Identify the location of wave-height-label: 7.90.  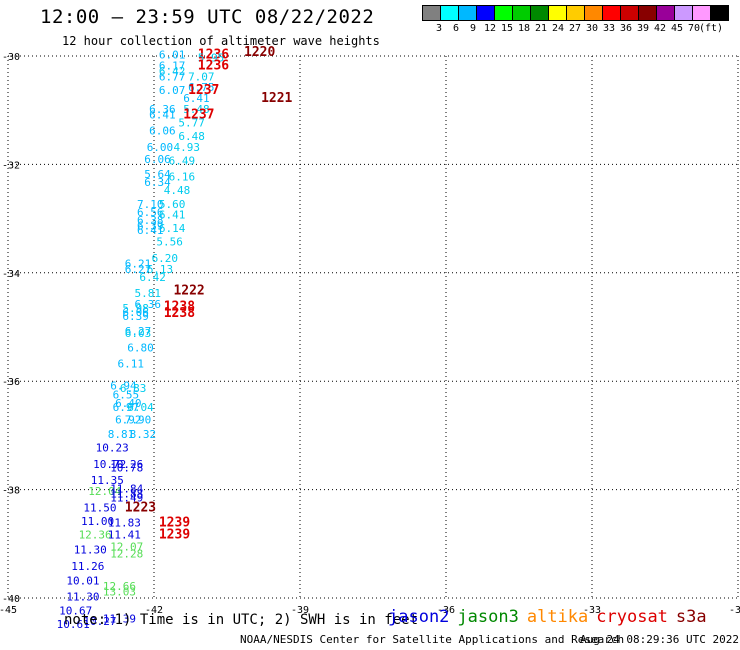
(138, 419).